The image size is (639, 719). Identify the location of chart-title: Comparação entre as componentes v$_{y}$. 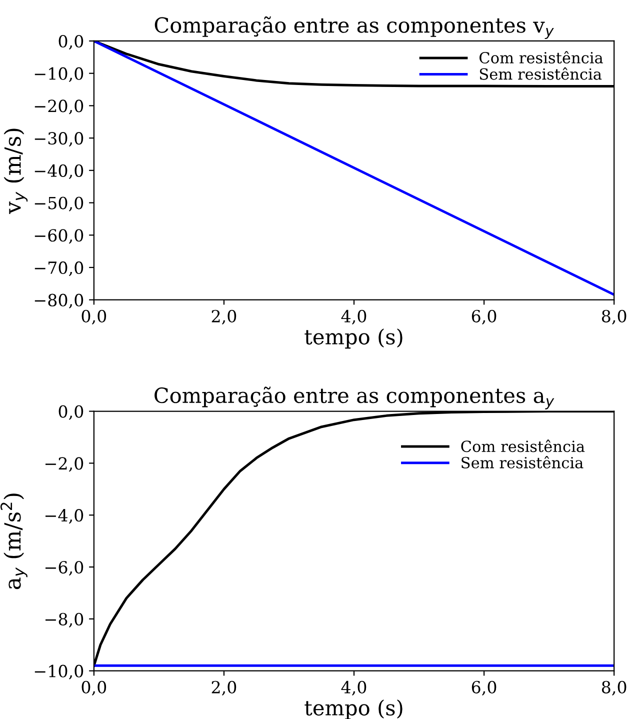
(354, 28).